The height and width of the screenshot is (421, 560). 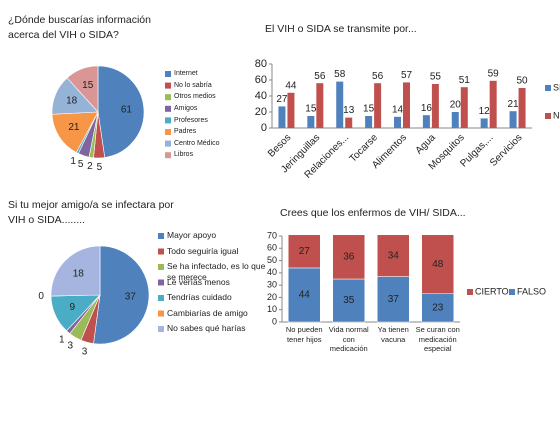 What do you see at coordinates (261, 80) in the screenshot?
I see `y-tick-label: 60` at bounding box center [261, 80].